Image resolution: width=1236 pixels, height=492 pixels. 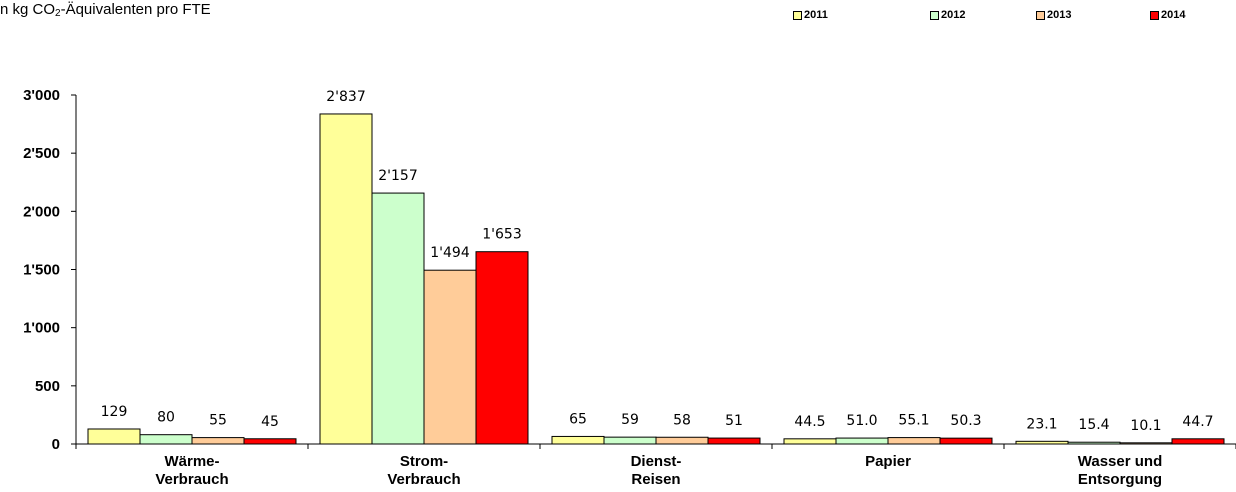 I want to click on chart-subtitle: n kg CO2-Äquivalenten pro FTE, so click(x=105, y=10).